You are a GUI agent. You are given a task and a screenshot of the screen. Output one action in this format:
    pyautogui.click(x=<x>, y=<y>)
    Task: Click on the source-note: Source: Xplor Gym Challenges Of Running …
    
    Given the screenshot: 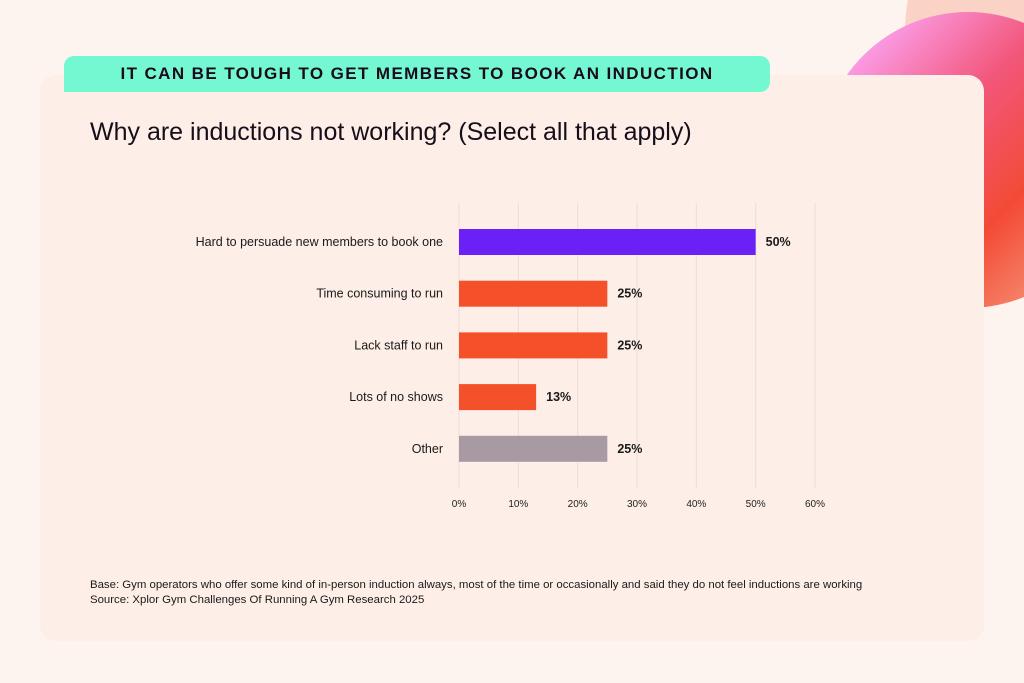 What is the action you would take?
    pyautogui.click(x=257, y=600)
    